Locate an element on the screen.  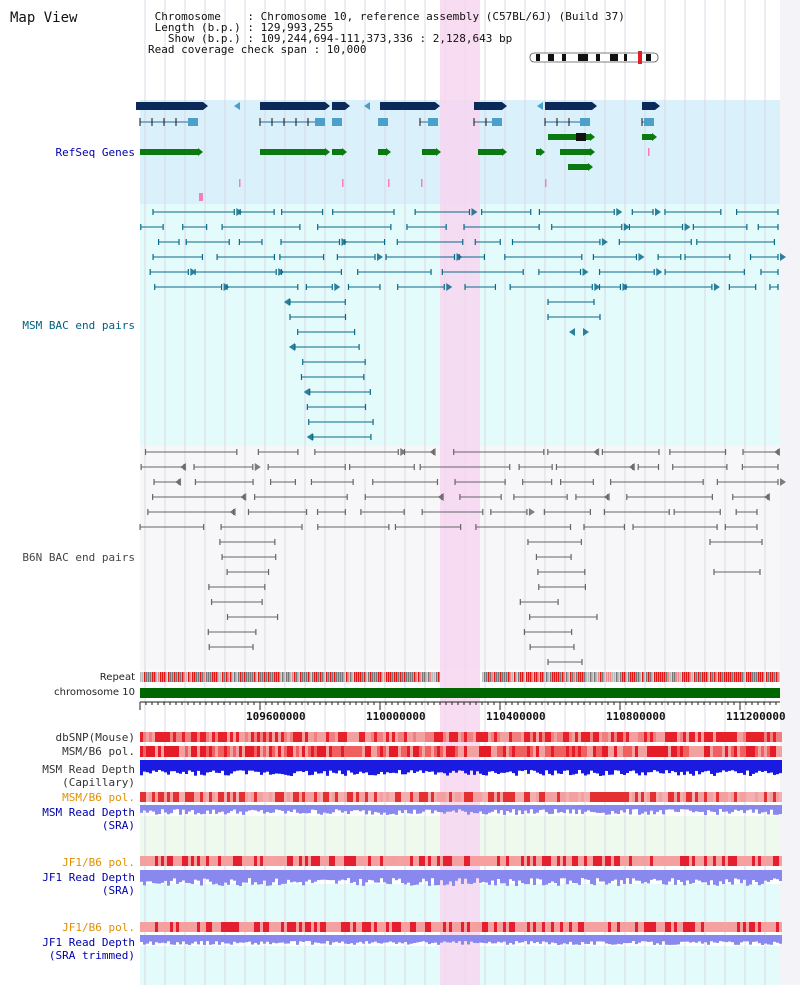
track-label-dbsnp: dbSNP(Mouse) is located at coordinates (95, 737).